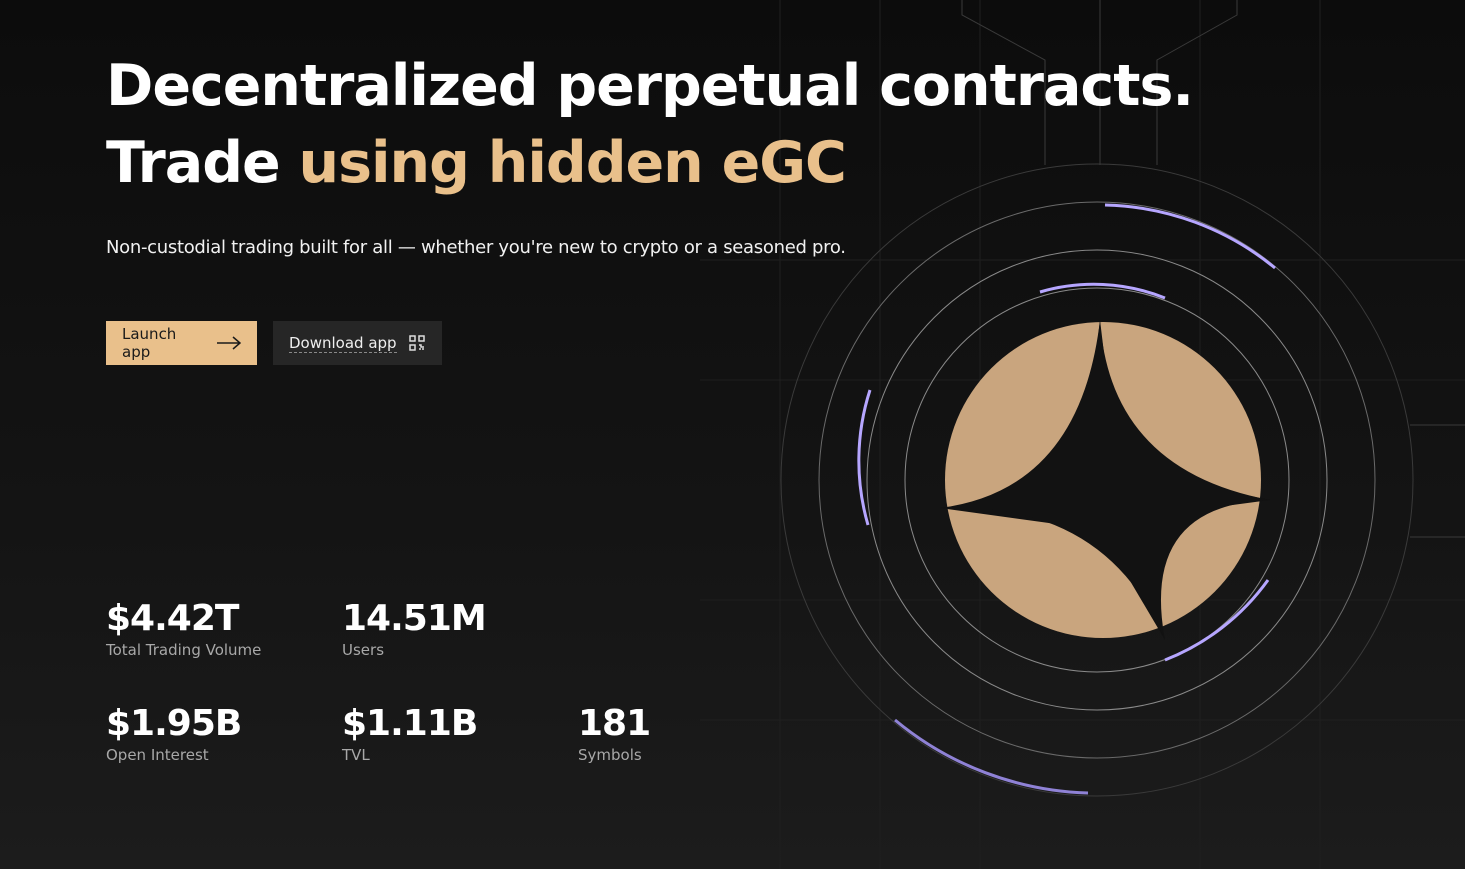 This screenshot has width=1465, height=869. Describe the element at coordinates (229, 343) in the screenshot. I see `arrow-icon` at that location.